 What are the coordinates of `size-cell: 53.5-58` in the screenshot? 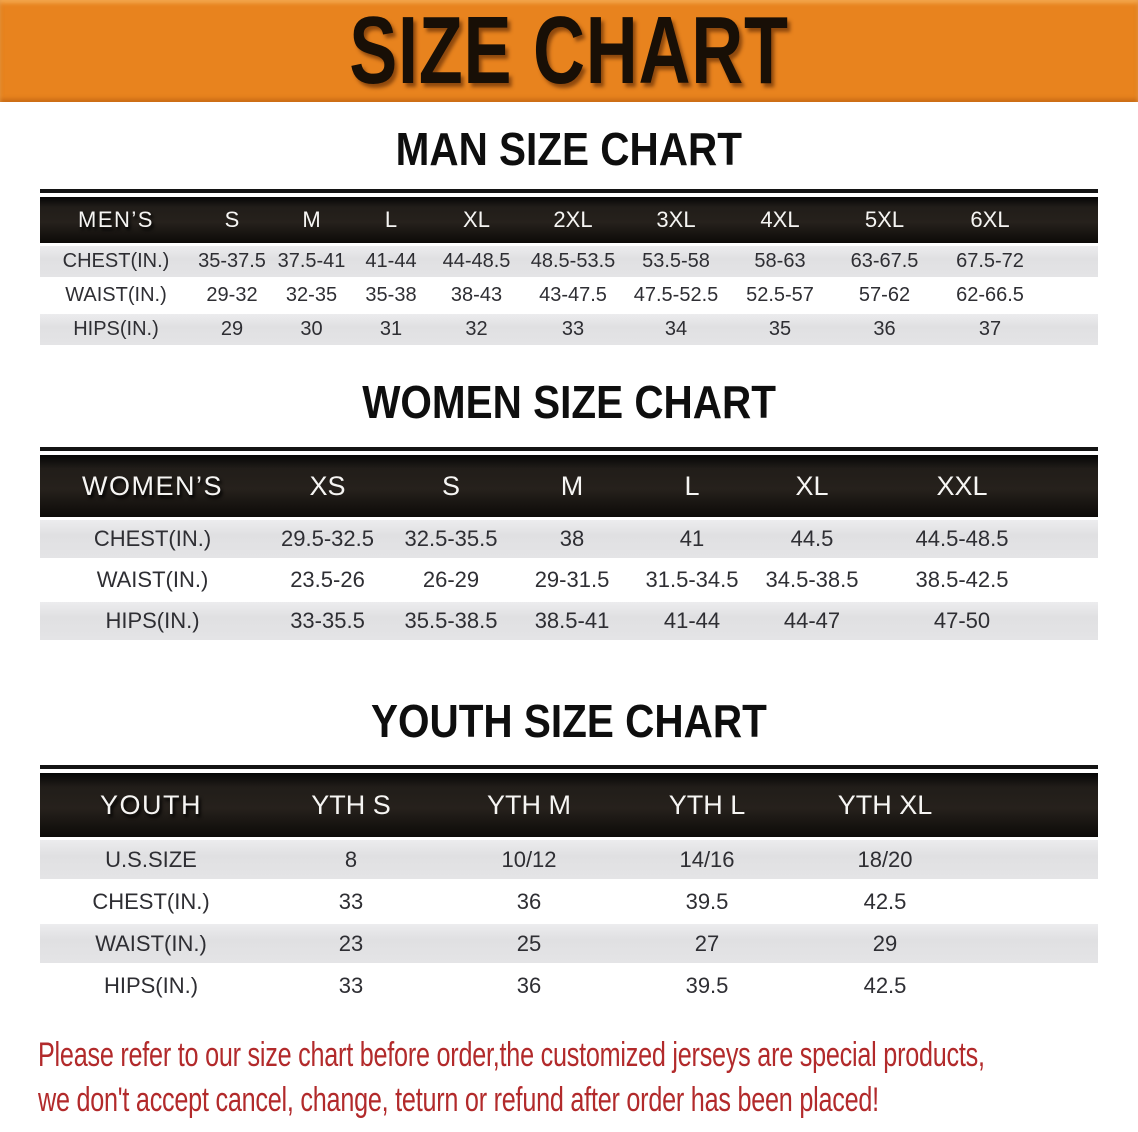 It's located at (676, 260).